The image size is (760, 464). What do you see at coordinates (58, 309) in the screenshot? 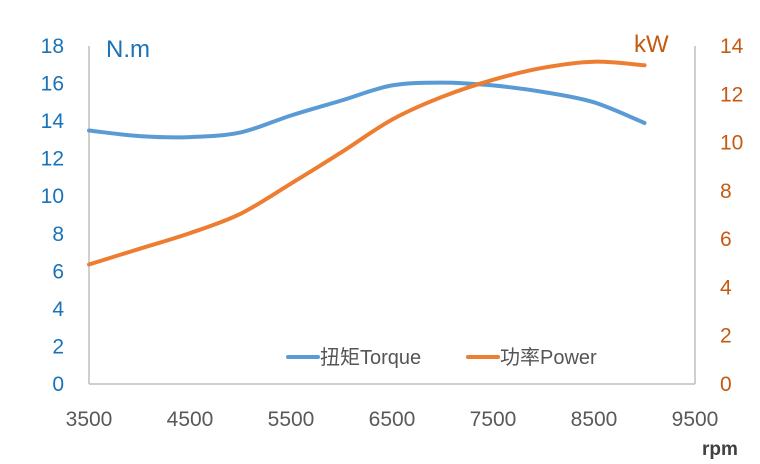
I see `left-tick-label: 4` at bounding box center [58, 309].